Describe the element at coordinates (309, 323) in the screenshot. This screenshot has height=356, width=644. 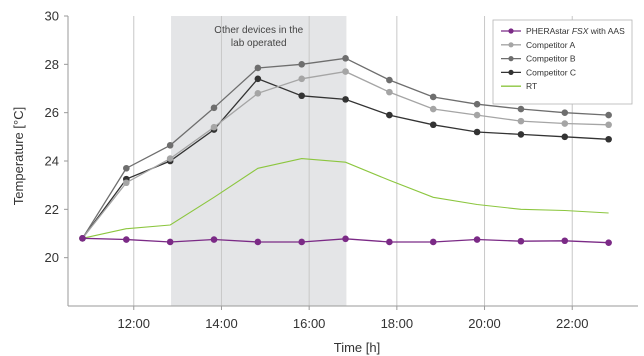
I see `x-tick-label: 16:00` at that location.